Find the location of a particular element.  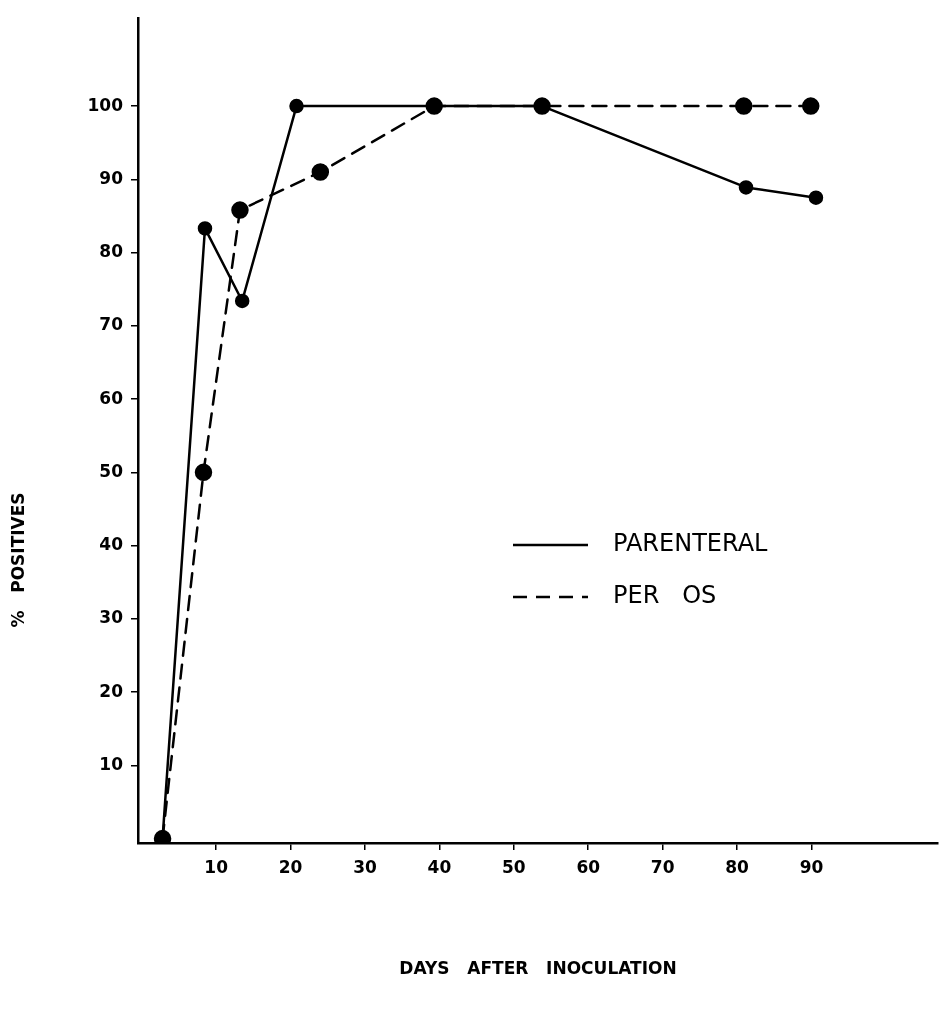

y-tick-label: 10 is located at coordinates (111, 763).